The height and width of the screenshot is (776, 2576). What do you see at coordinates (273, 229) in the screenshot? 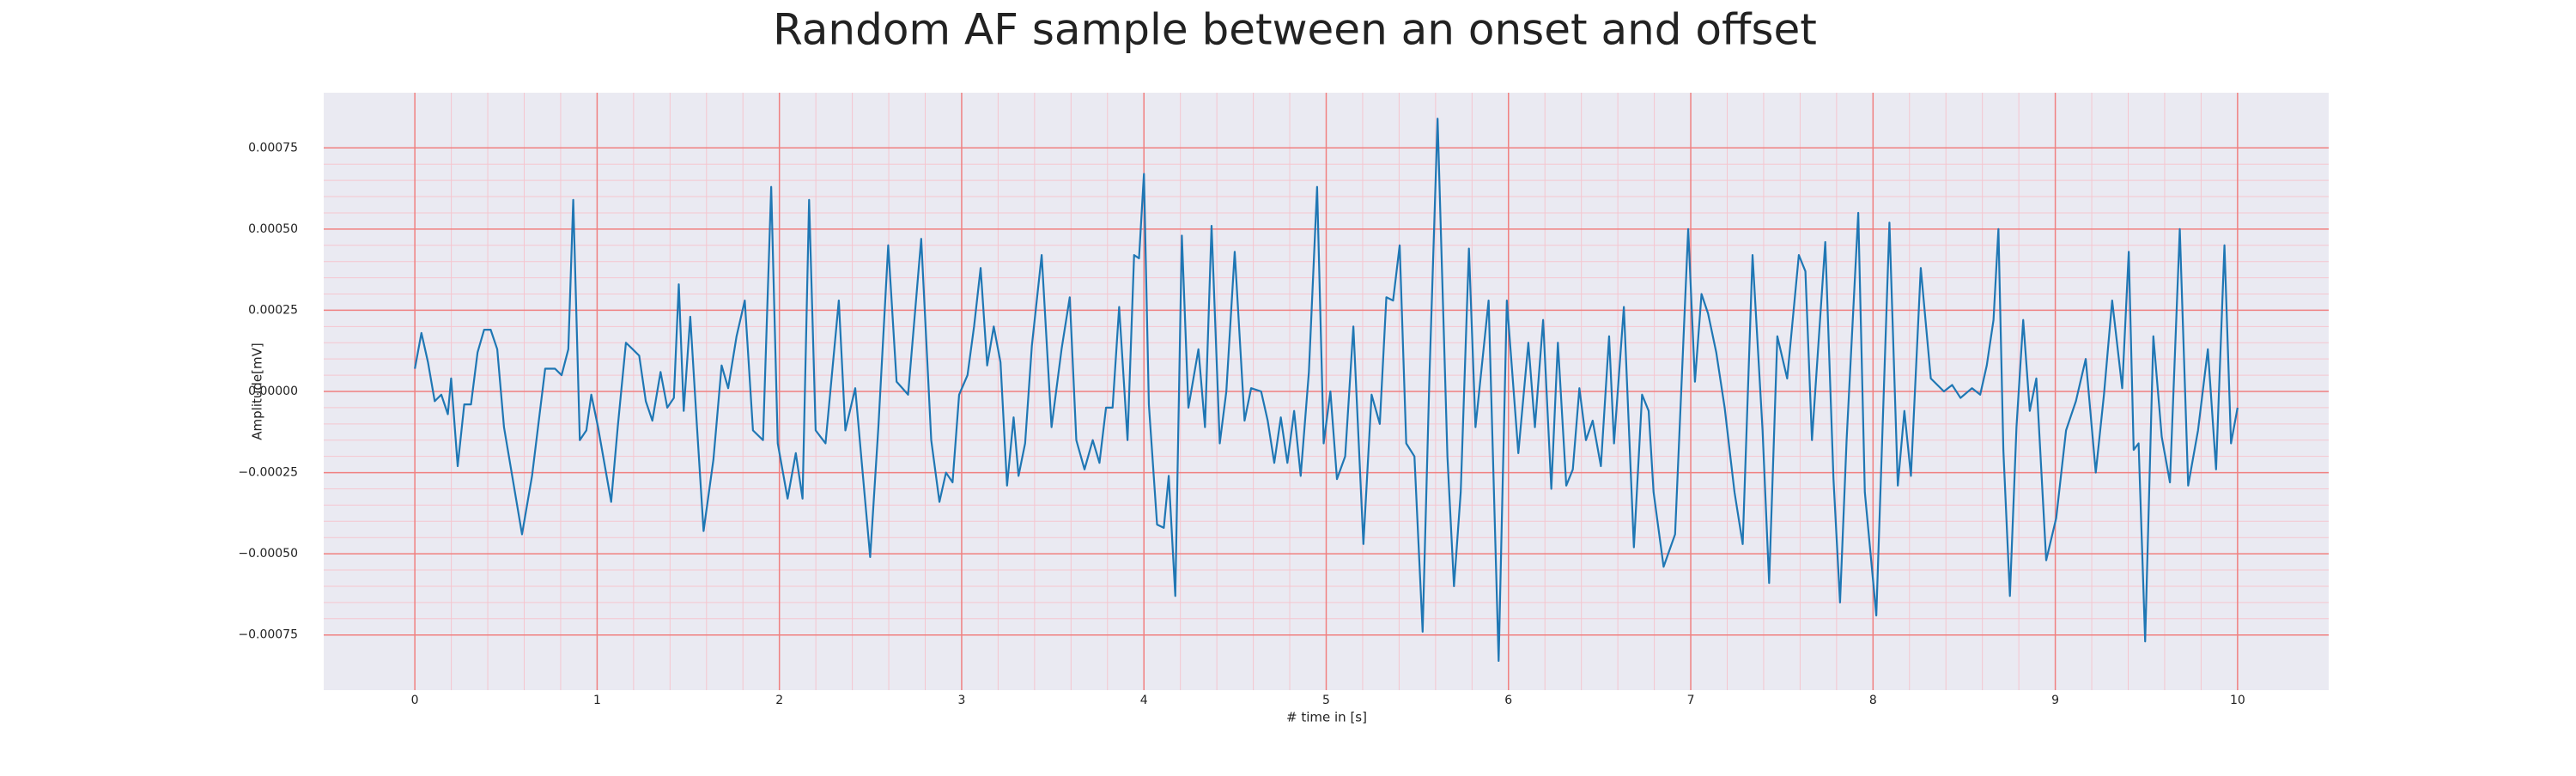
I see `y-tick-label: 0.00050` at bounding box center [273, 229].